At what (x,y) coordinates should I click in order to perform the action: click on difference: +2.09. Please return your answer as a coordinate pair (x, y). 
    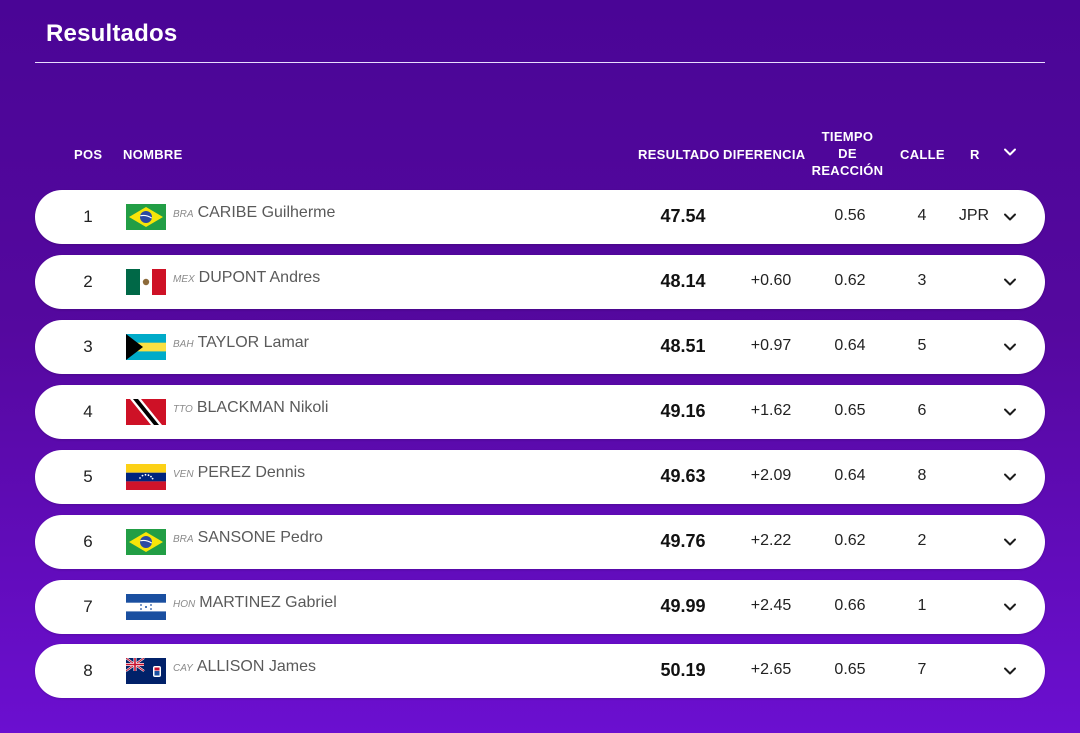
    Looking at the image, I should click on (771, 475).